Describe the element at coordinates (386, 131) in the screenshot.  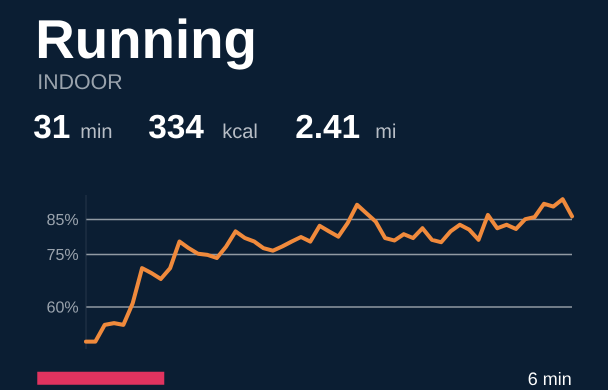
I see `text: mi` at that location.